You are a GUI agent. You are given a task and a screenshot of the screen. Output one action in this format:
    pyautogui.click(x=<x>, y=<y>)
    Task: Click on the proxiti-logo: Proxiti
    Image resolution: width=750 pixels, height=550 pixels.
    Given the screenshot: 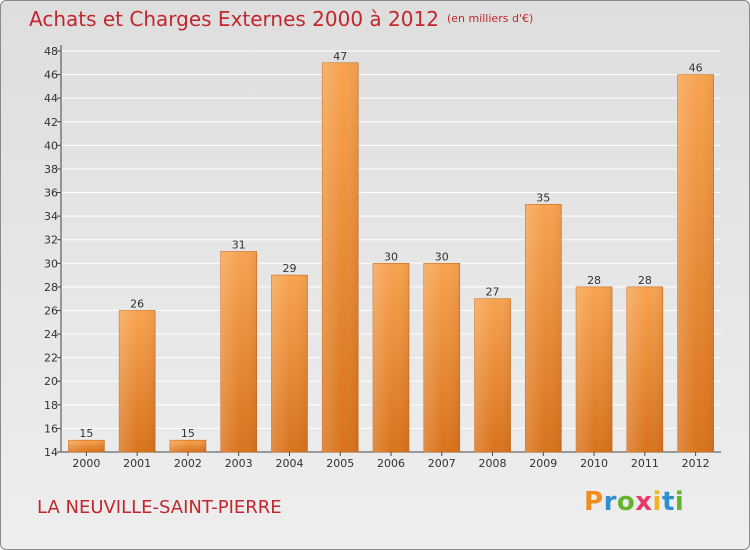 What is the action you would take?
    pyautogui.click(x=634, y=502)
    